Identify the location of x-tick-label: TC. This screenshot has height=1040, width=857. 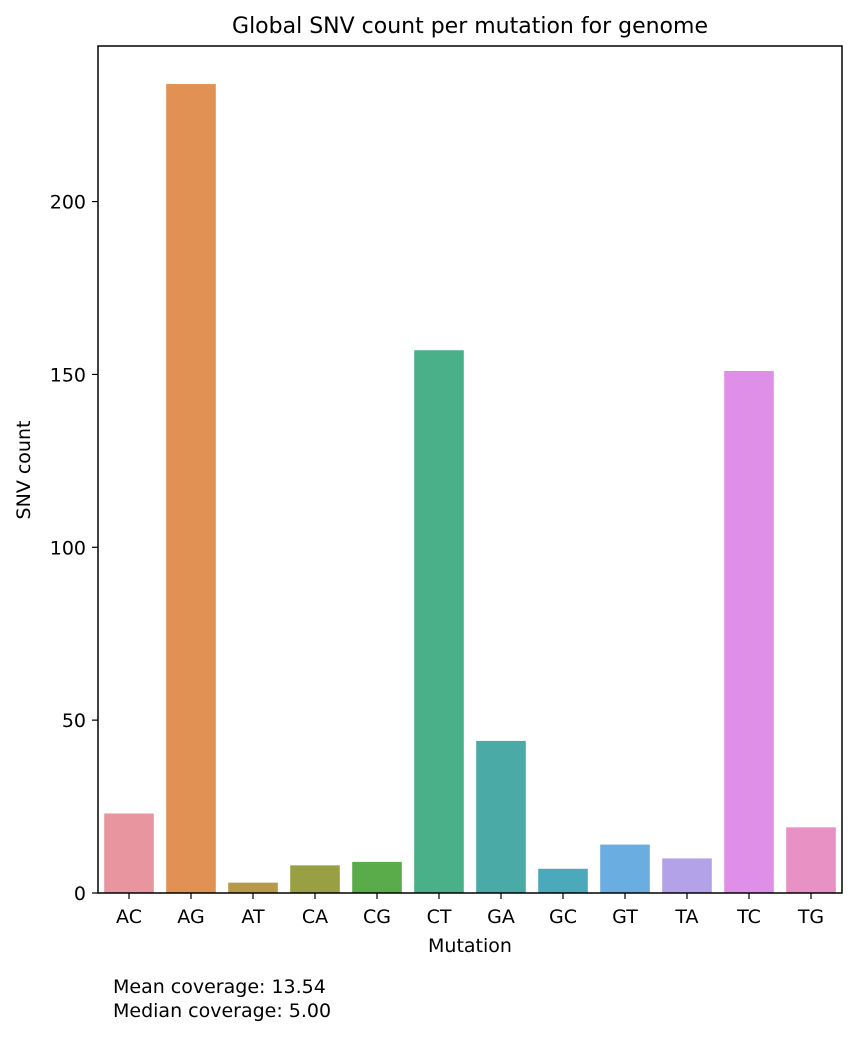
(748, 917).